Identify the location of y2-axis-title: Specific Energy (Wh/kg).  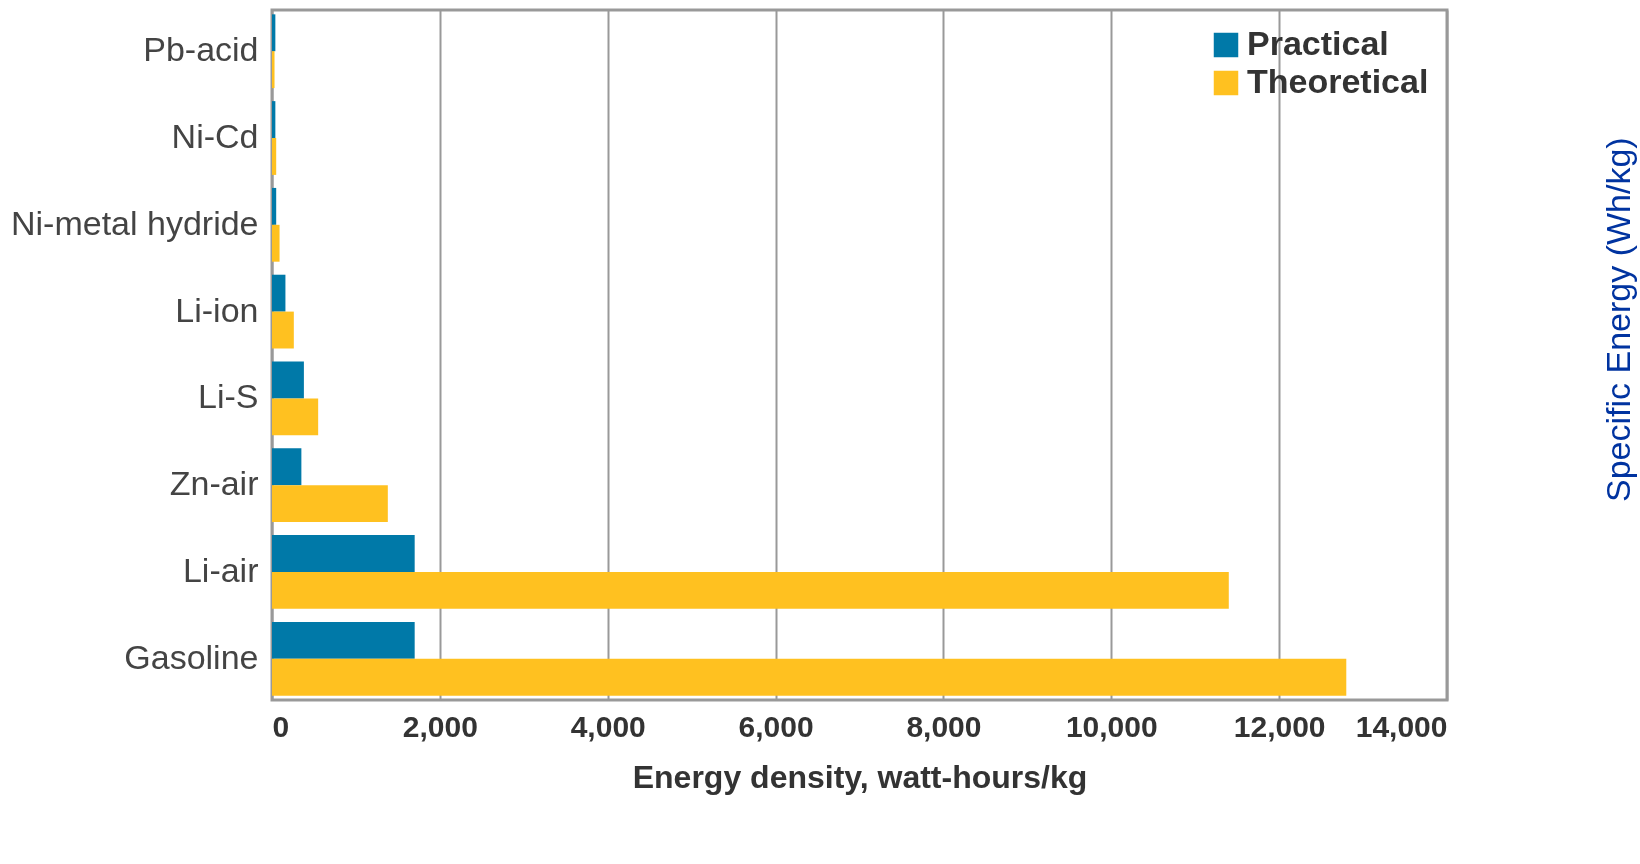
(1618, 320).